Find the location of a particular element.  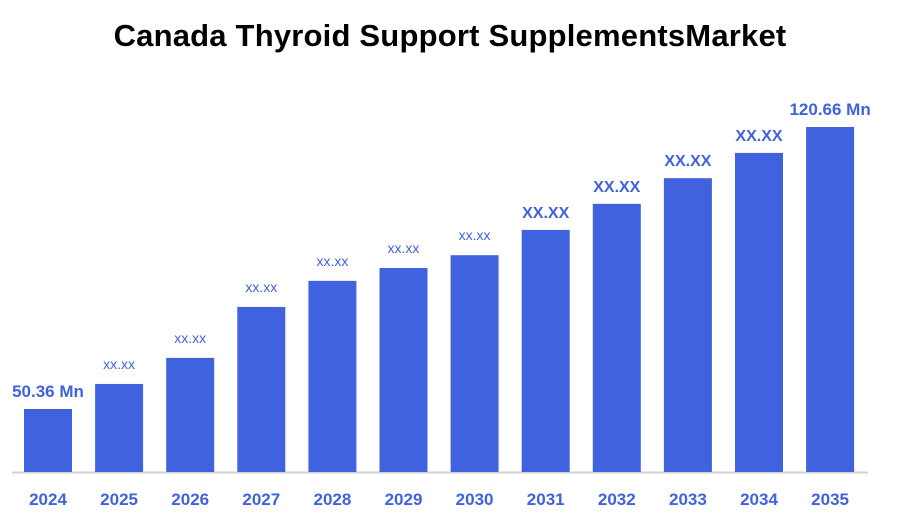

bar-2031 is located at coordinates (545, 350).